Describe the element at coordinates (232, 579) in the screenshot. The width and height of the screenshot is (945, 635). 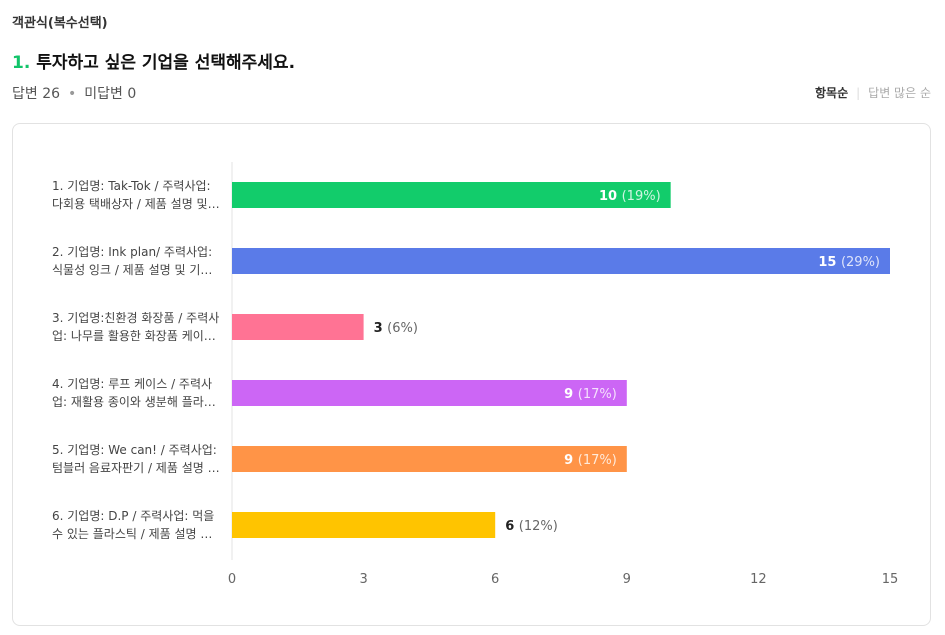
I see `x-tick-label: 0` at that location.